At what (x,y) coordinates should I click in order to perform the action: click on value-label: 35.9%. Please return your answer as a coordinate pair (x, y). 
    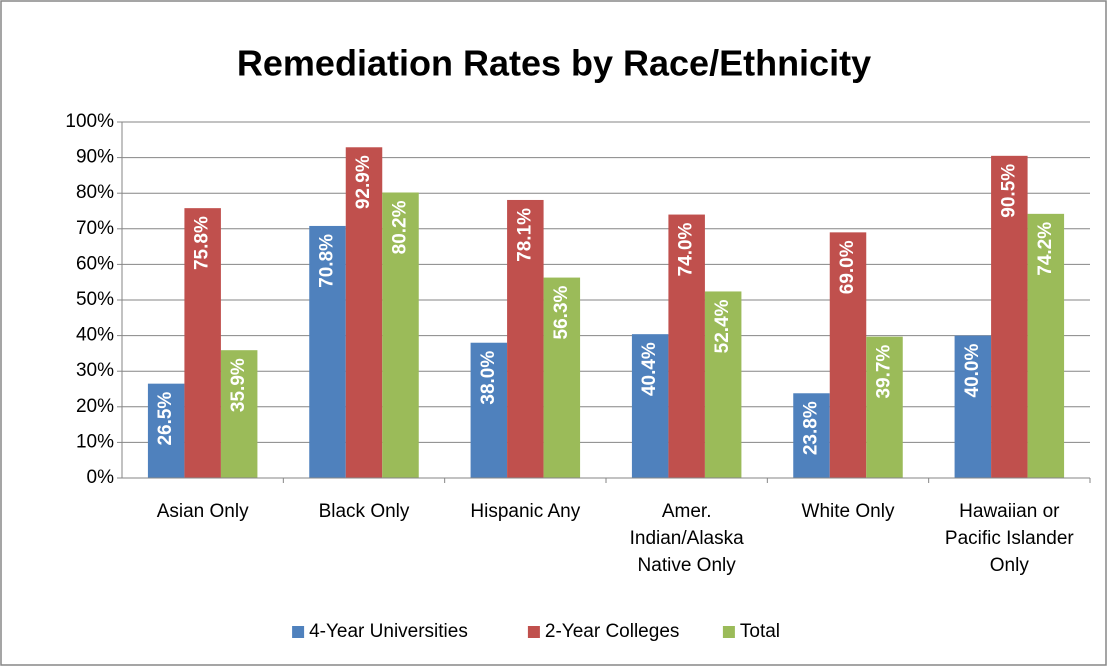
    Looking at the image, I should click on (238, 385).